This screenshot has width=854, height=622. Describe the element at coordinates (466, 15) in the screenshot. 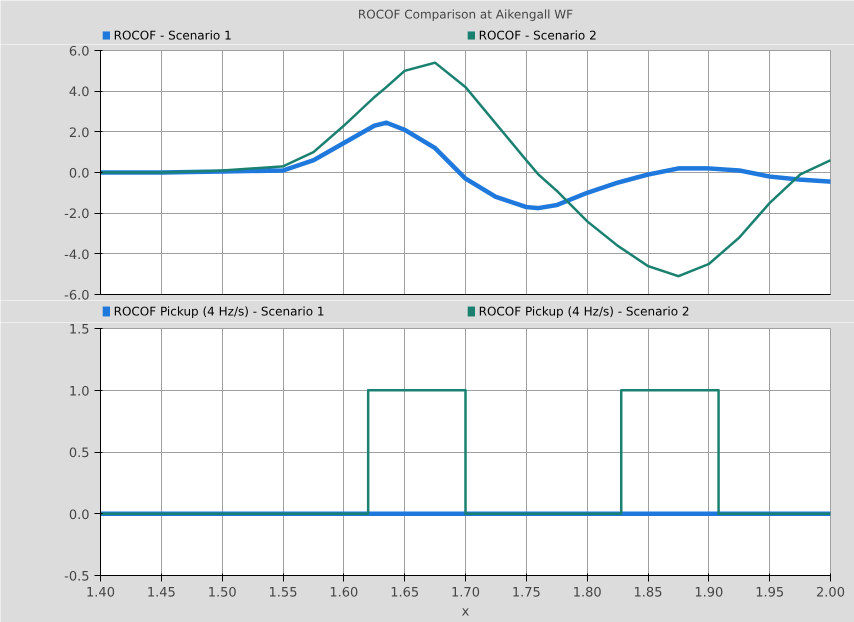

I see `chart-title: ROCOF Comparison at Aikengall WF` at that location.